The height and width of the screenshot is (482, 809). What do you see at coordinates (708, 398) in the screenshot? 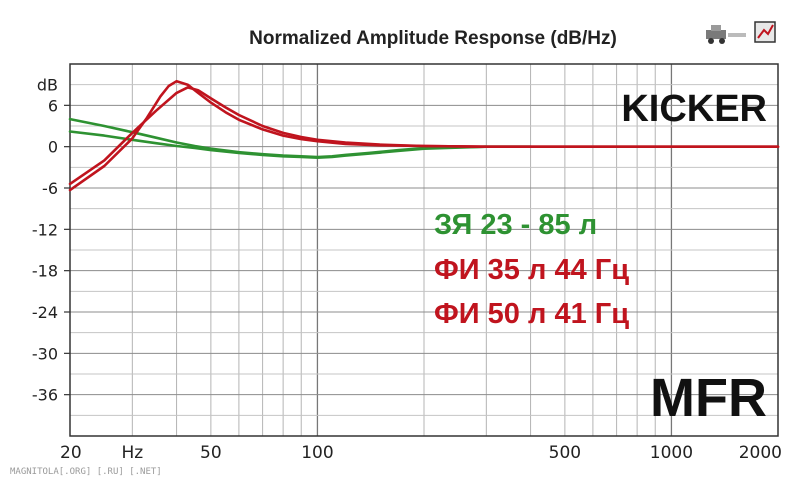
I see `test-label: MFR` at bounding box center [708, 398].